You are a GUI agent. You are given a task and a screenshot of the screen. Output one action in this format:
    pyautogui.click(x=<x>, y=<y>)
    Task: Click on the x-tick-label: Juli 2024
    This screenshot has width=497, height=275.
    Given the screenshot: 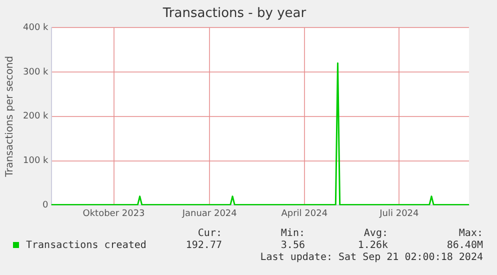 What is the action you would take?
    pyautogui.click(x=399, y=213)
    